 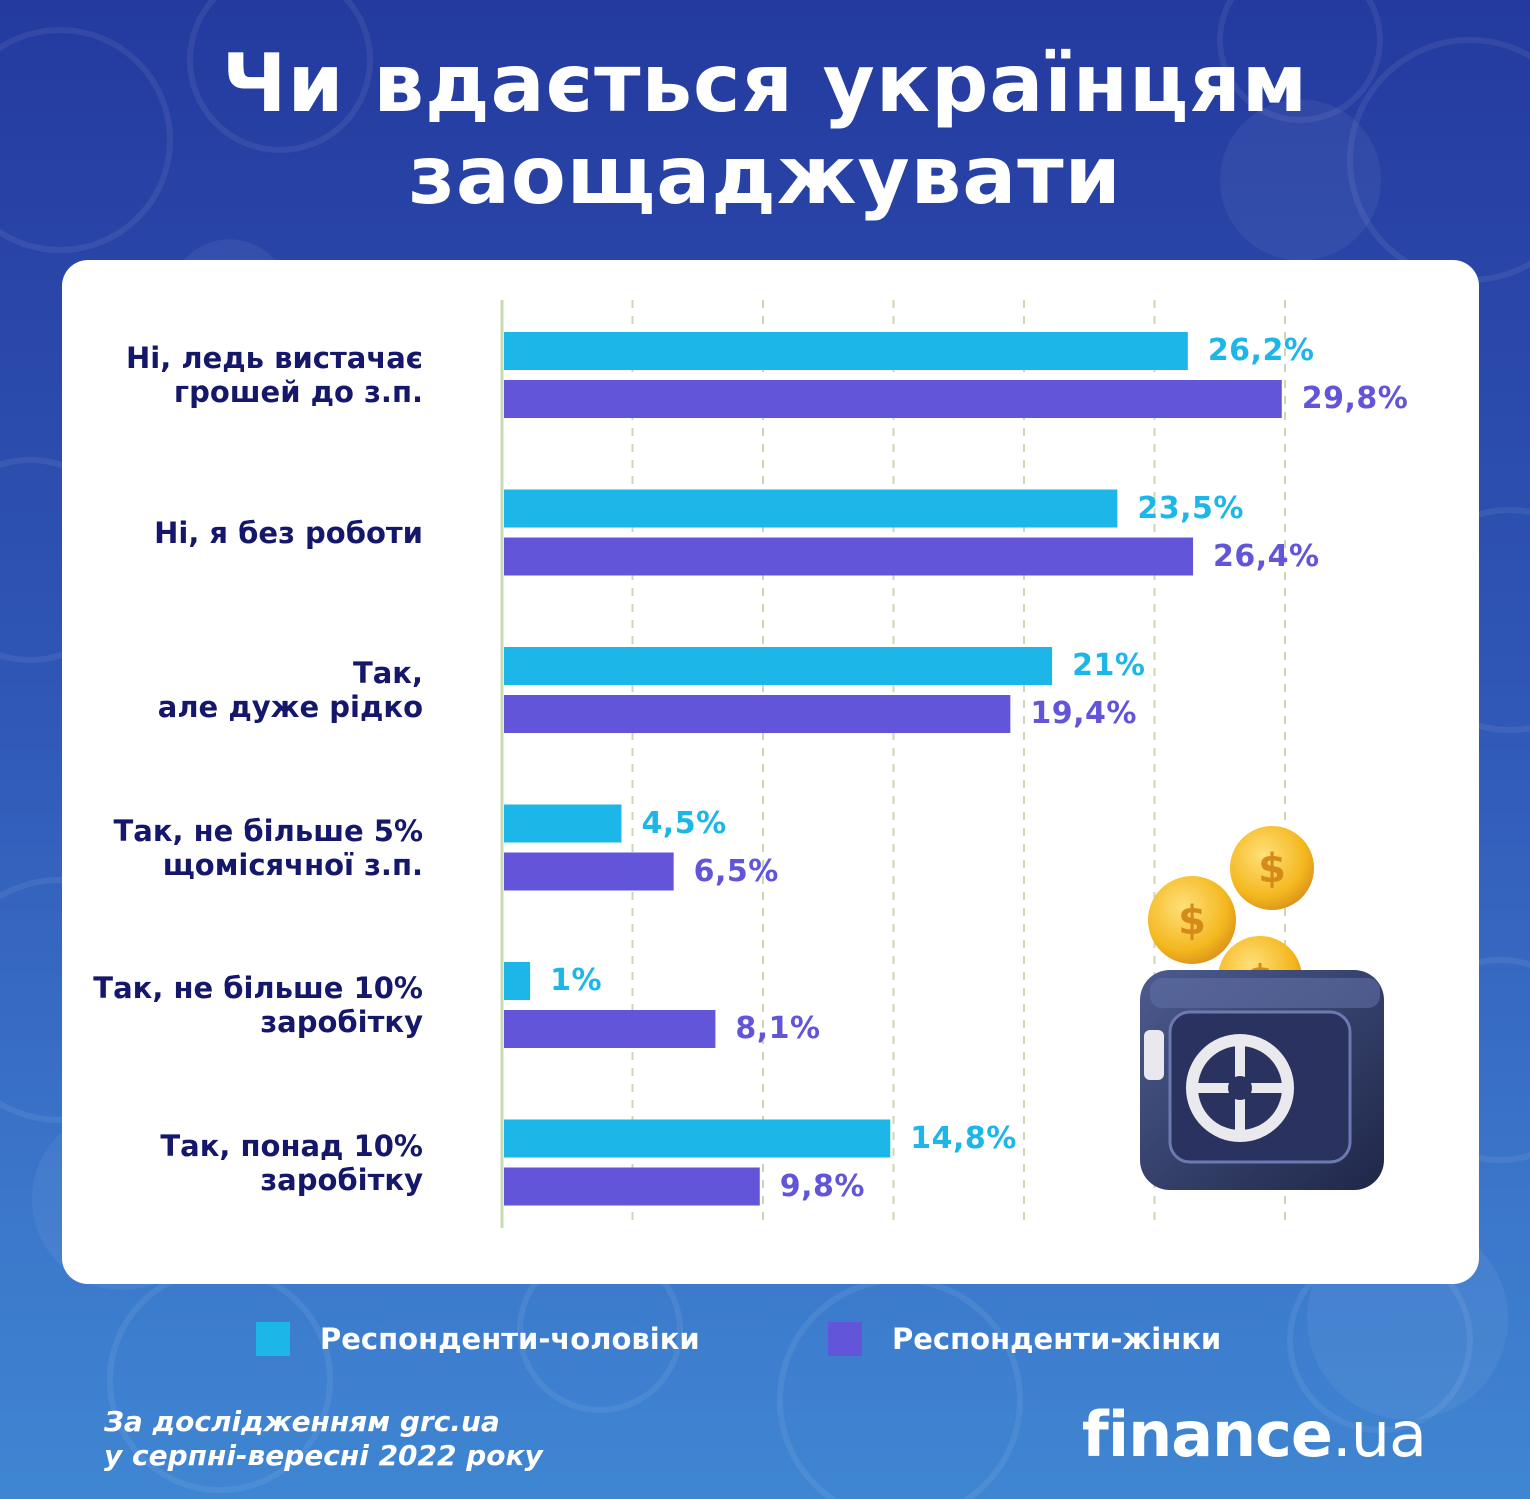 What do you see at coordinates (1266, 556) in the screenshot?
I see `value-label-women: 26,4%` at bounding box center [1266, 556].